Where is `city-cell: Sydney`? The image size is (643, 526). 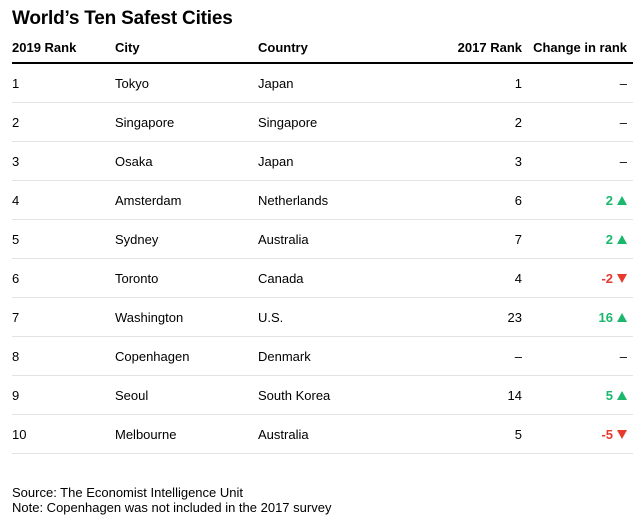
city-cell: Sydney is located at coordinates (186, 239).